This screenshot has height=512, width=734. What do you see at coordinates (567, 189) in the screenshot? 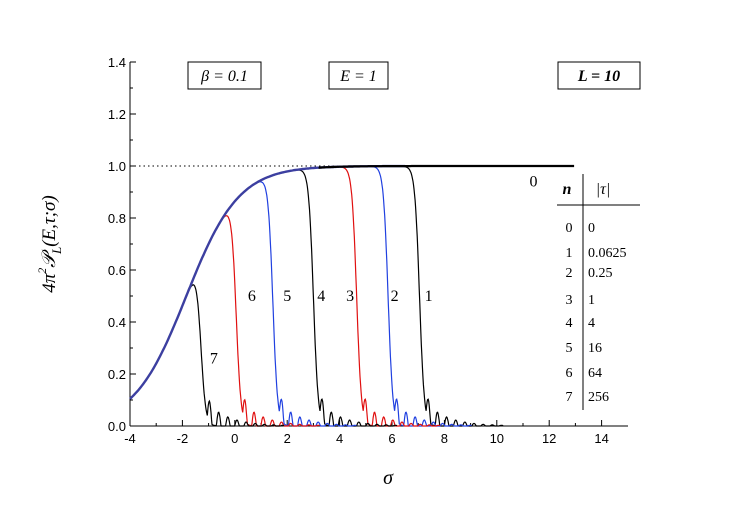
I see `legend-header-n: n` at bounding box center [567, 189].